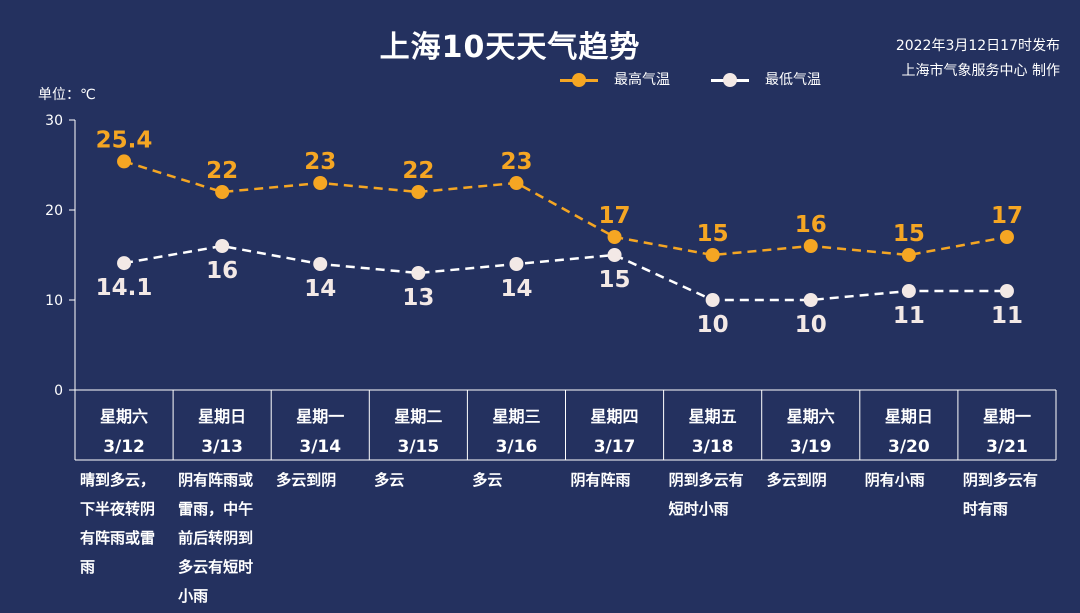 The width and height of the screenshot is (1080, 613). I want to click on x-date-label: 3/15, so click(418, 447).